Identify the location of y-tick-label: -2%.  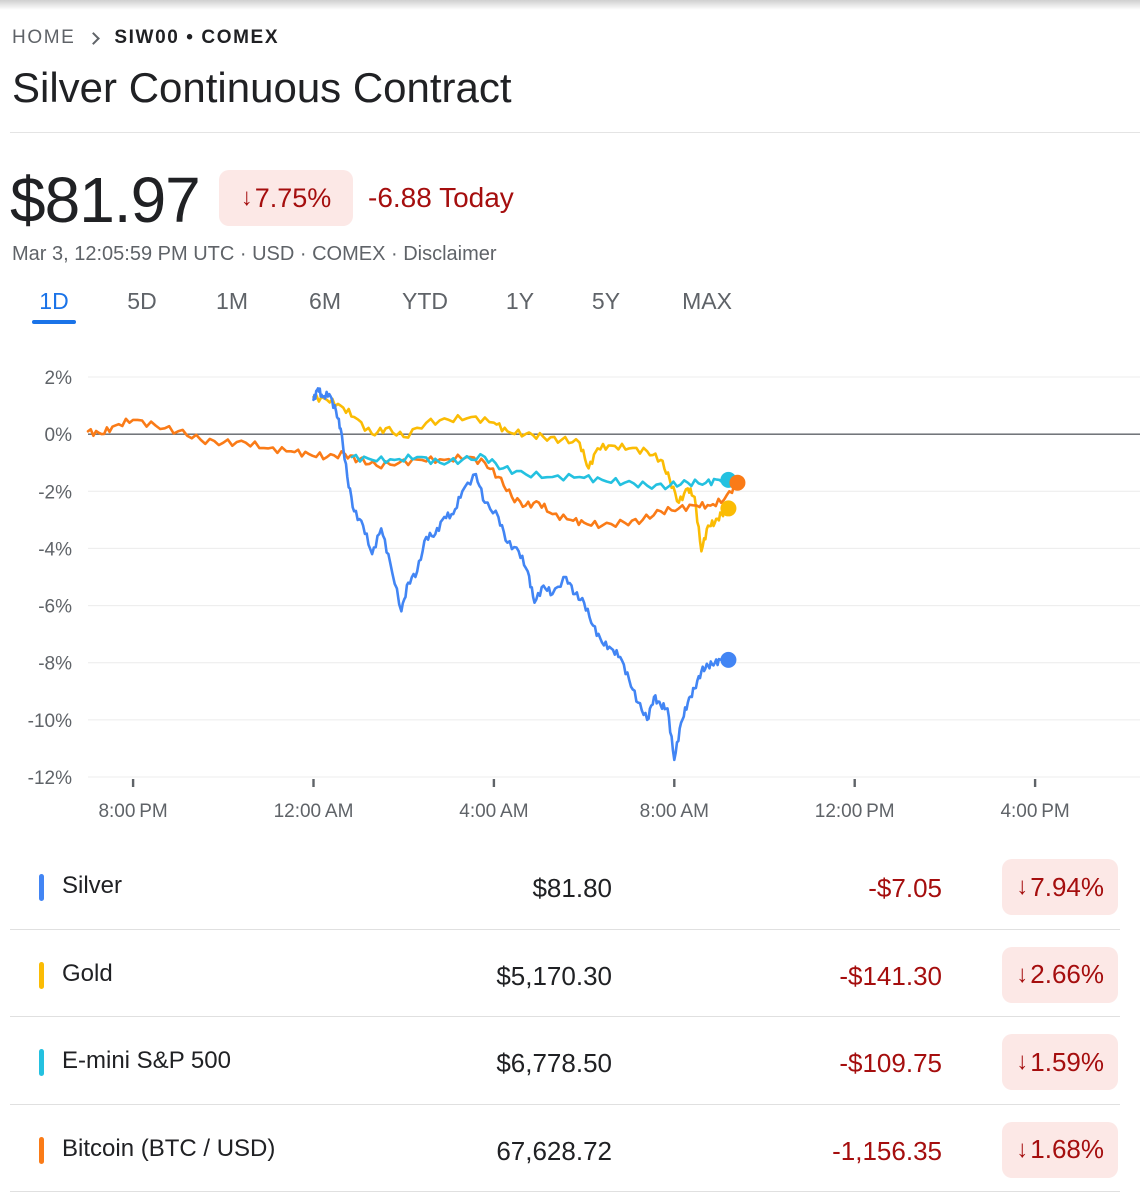
(55, 492).